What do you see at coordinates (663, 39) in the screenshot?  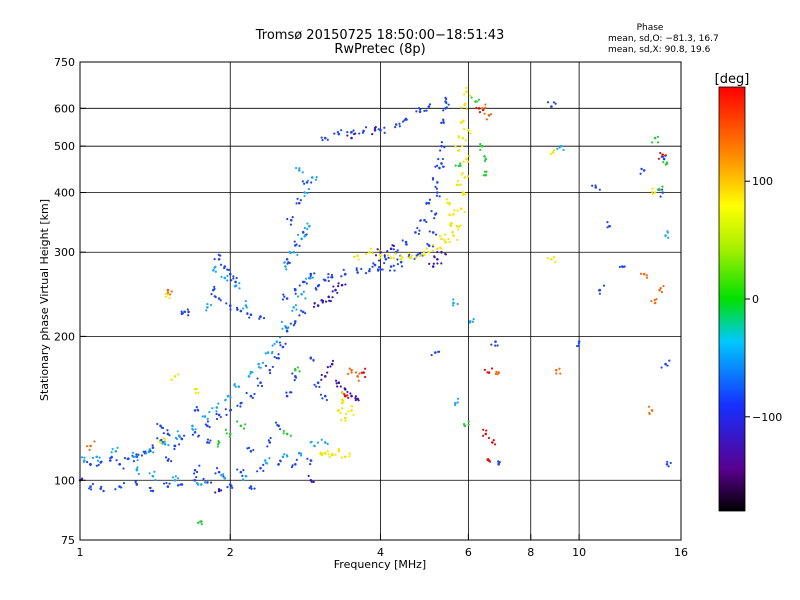 I see `stats-line-o: mean, sd,O: −81.3, 16.7` at bounding box center [663, 39].